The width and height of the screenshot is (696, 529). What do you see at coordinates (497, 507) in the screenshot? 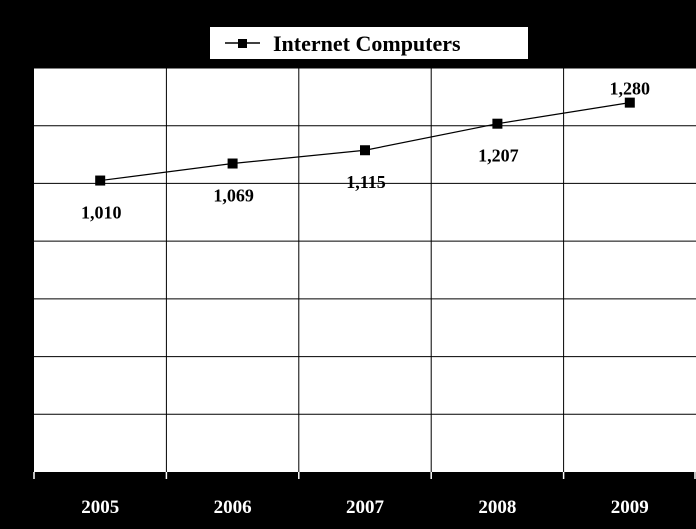
I see `x-tick-label: 2008` at bounding box center [497, 507].